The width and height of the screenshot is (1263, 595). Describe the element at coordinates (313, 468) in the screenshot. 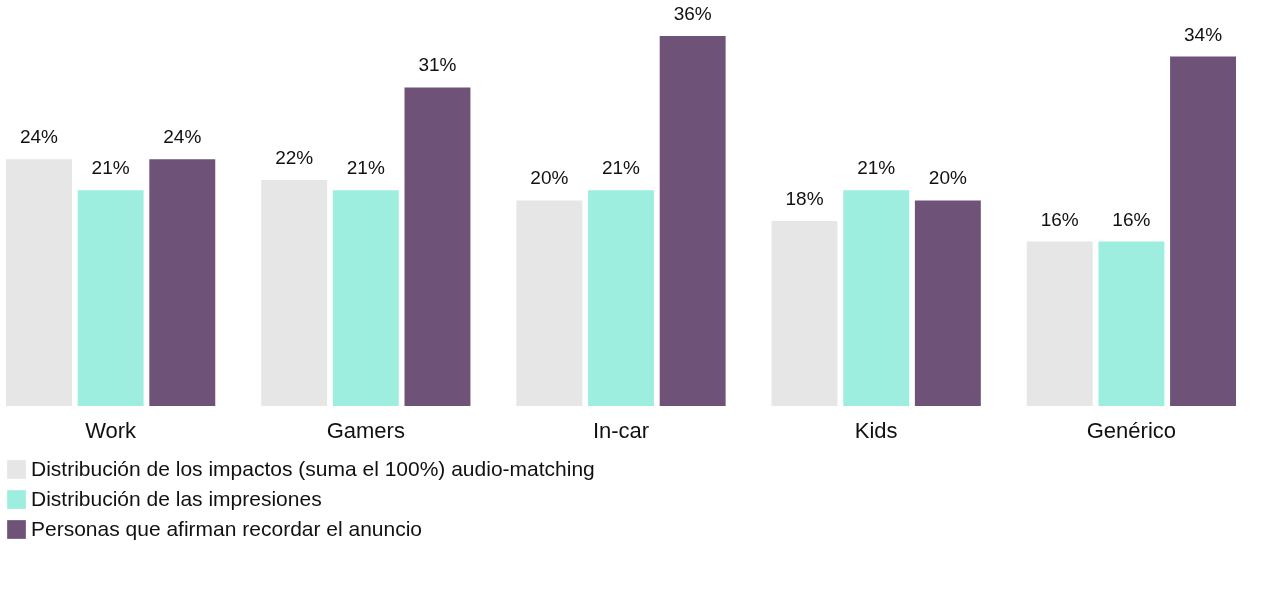

I see `legend-label: Distribución de los impactos (suma el 100%) audio-matching` at that location.